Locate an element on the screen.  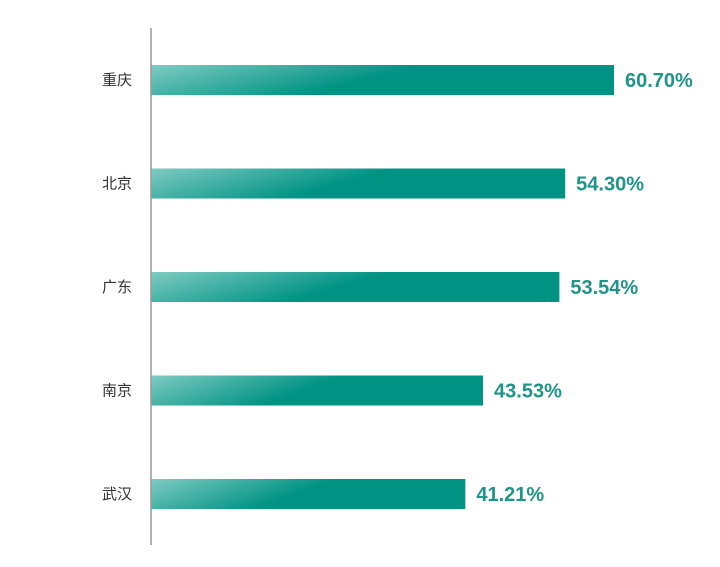
value-label: 41.21% is located at coordinates (510, 495).